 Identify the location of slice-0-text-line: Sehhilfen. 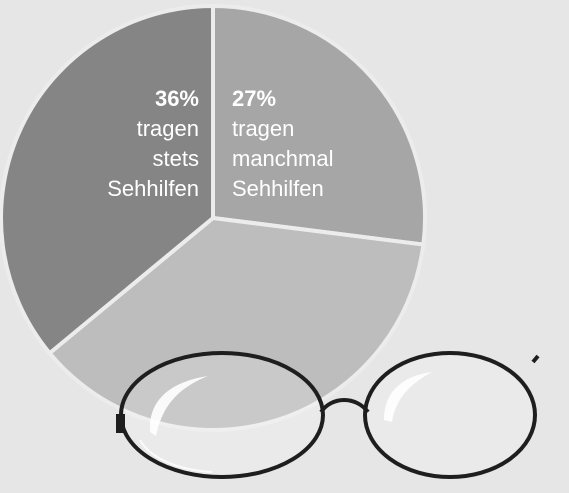
(278, 188).